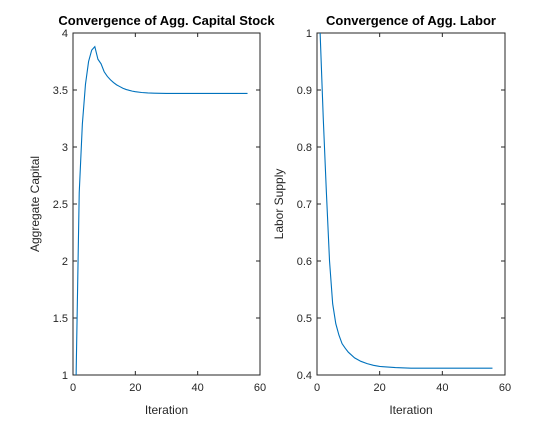  What do you see at coordinates (442, 388) in the screenshot?
I see `labor-x-tick-label: 40` at bounding box center [442, 388].